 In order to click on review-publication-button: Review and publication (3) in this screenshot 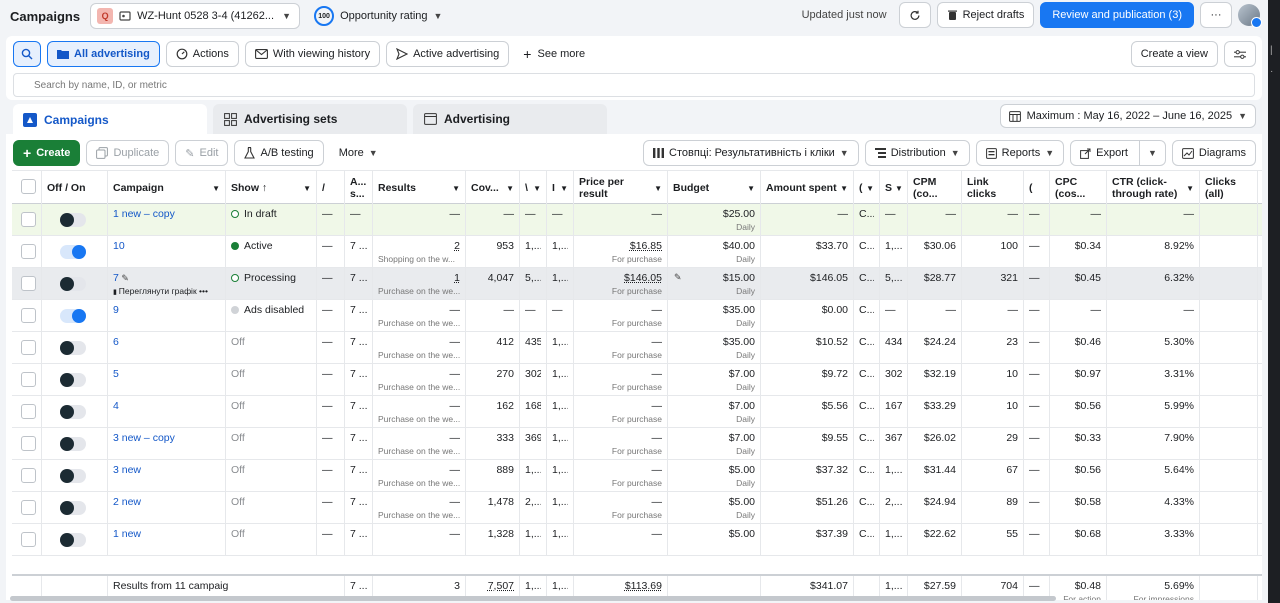, I will do `click(1117, 15)`.